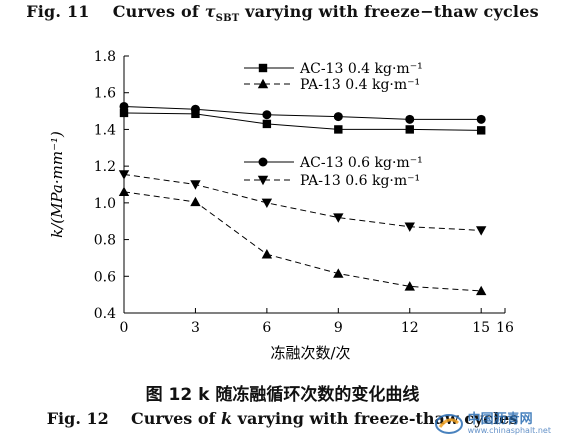  What do you see at coordinates (505, 328) in the screenshot?
I see `x-tick-label: 16` at bounding box center [505, 328].